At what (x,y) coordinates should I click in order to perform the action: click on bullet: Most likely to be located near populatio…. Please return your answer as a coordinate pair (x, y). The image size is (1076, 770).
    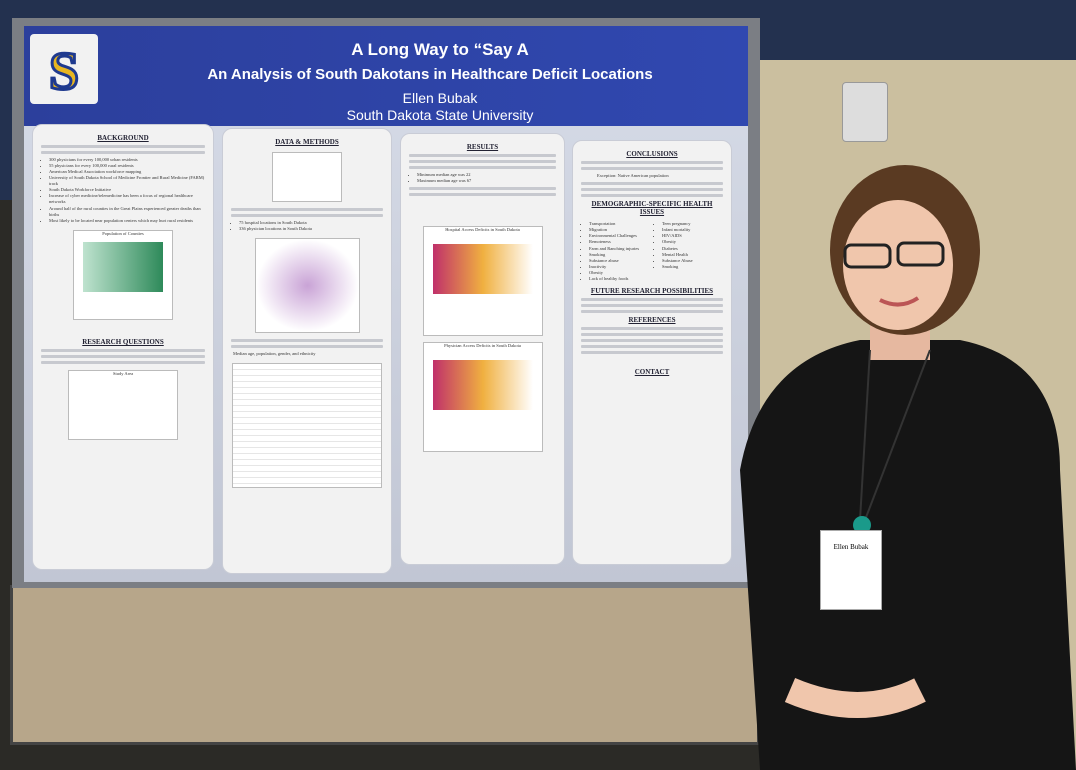
    Looking at the image, I should click on (128, 221).